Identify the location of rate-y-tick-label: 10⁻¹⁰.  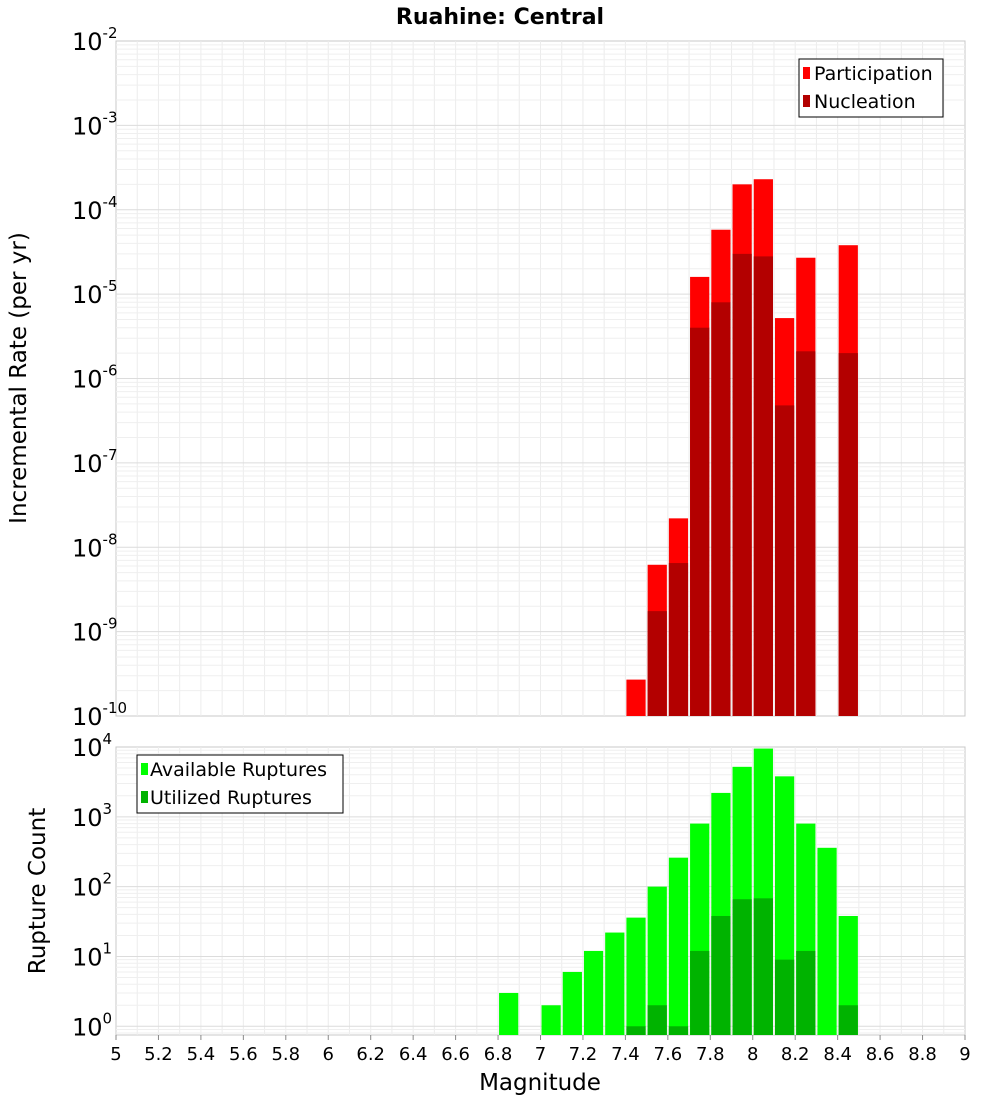
(99, 715).